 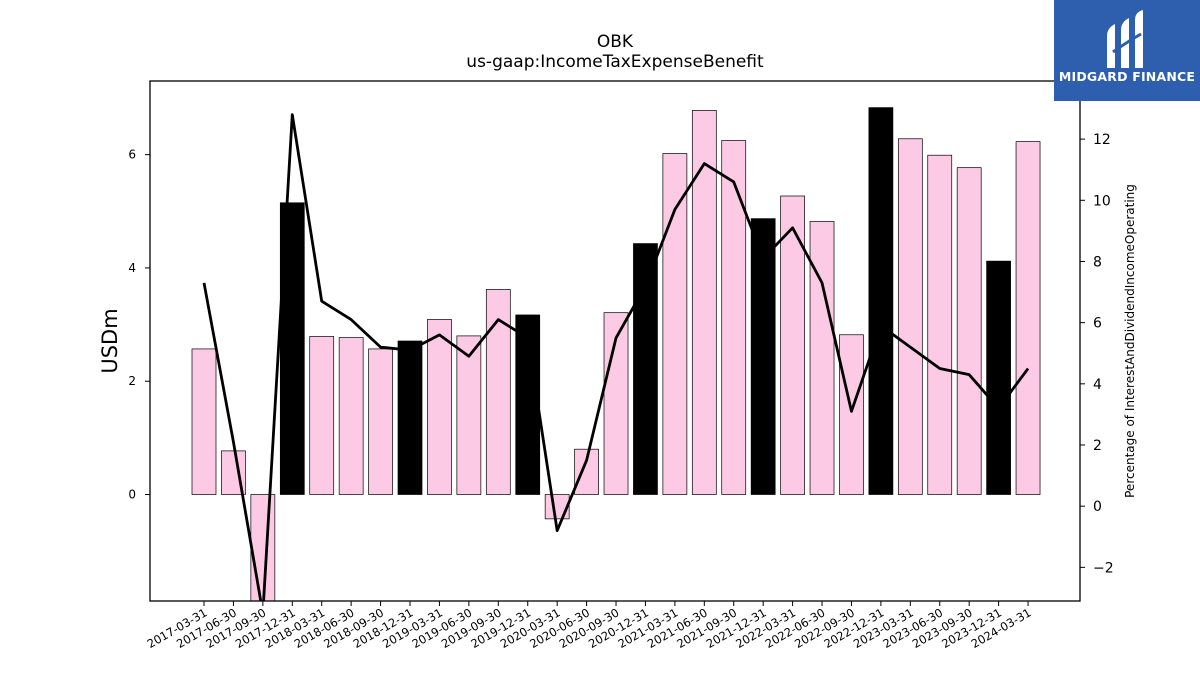 What do you see at coordinates (1102, 140) in the screenshot?
I see `y2-tick-label: 12` at bounding box center [1102, 140].